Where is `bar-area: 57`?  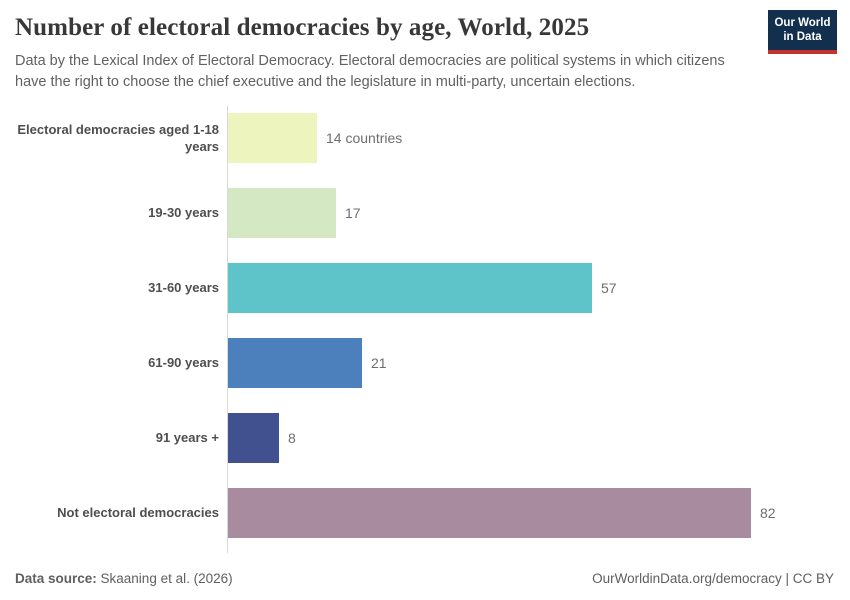
bar-area: 57 is located at coordinates (530, 288).